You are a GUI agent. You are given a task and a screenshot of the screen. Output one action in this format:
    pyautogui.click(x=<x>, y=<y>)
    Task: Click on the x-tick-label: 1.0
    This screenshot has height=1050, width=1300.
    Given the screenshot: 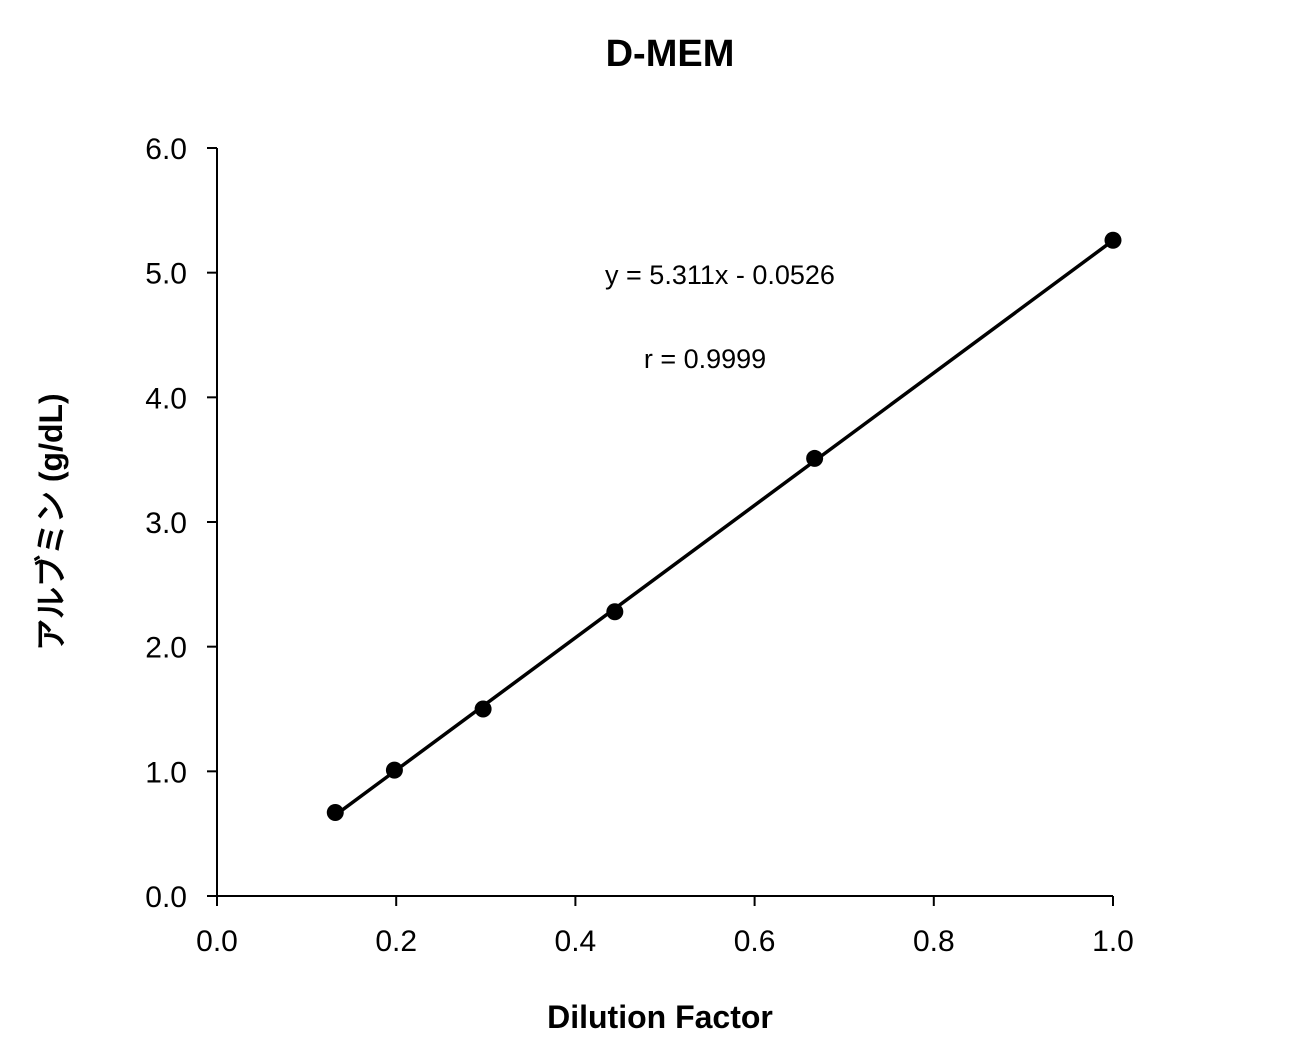 What is the action you would take?
    pyautogui.click(x=1113, y=941)
    